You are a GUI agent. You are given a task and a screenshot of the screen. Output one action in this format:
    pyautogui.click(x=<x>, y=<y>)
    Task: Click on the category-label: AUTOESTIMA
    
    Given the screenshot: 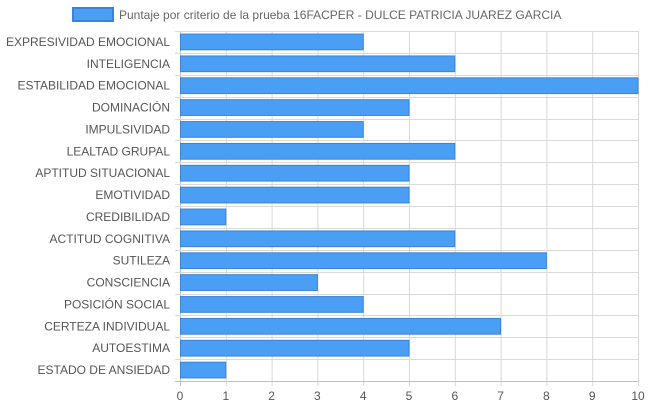 What is the action you would take?
    pyautogui.click(x=131, y=348)
    